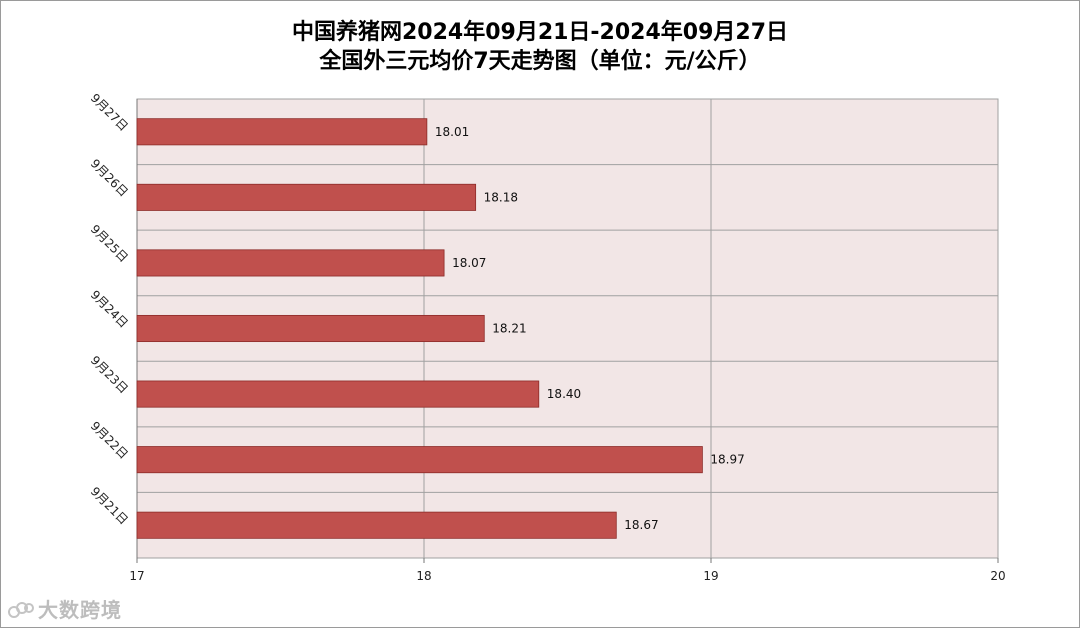  What do you see at coordinates (564, 394) in the screenshot?
I see `data-label: 18.40` at bounding box center [564, 394].